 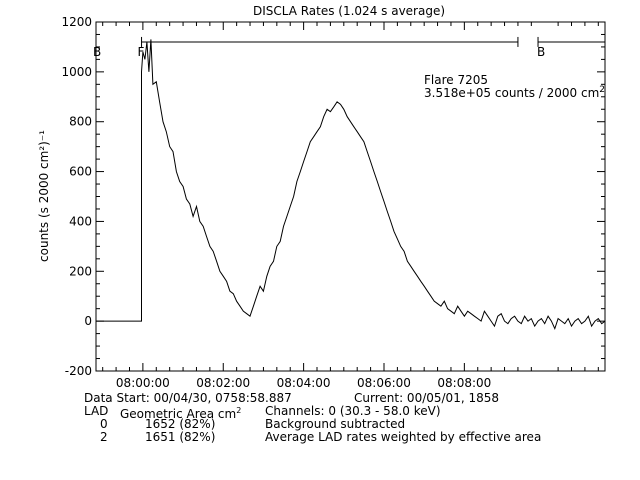 I want to click on bar-label-end: B, so click(x=541, y=52).